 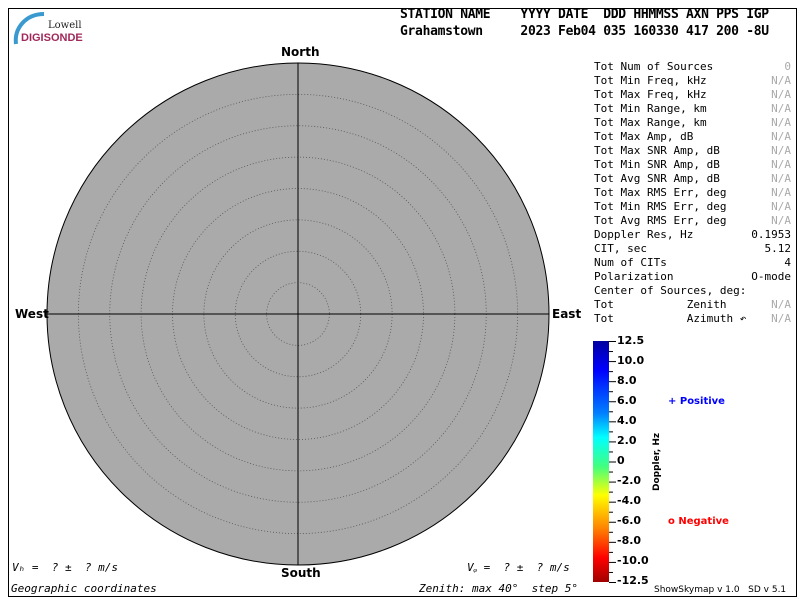 What do you see at coordinates (627, 440) in the screenshot?
I see `colorbar-tick-label: 2.0` at bounding box center [627, 440].